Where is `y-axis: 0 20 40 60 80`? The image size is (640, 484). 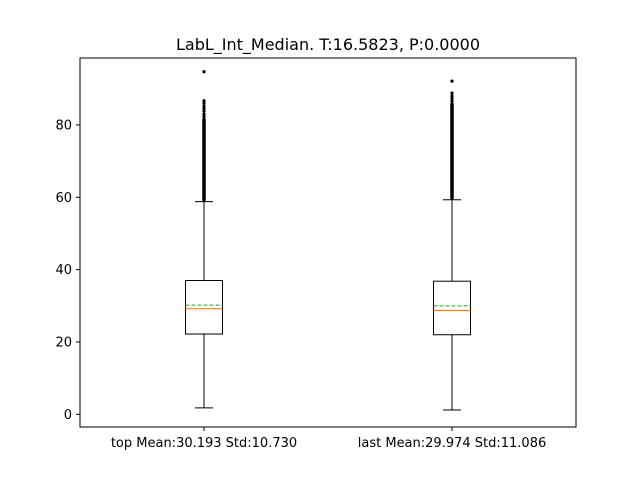 y-axis: 0 20 40 60 80 is located at coordinates (67, 270).